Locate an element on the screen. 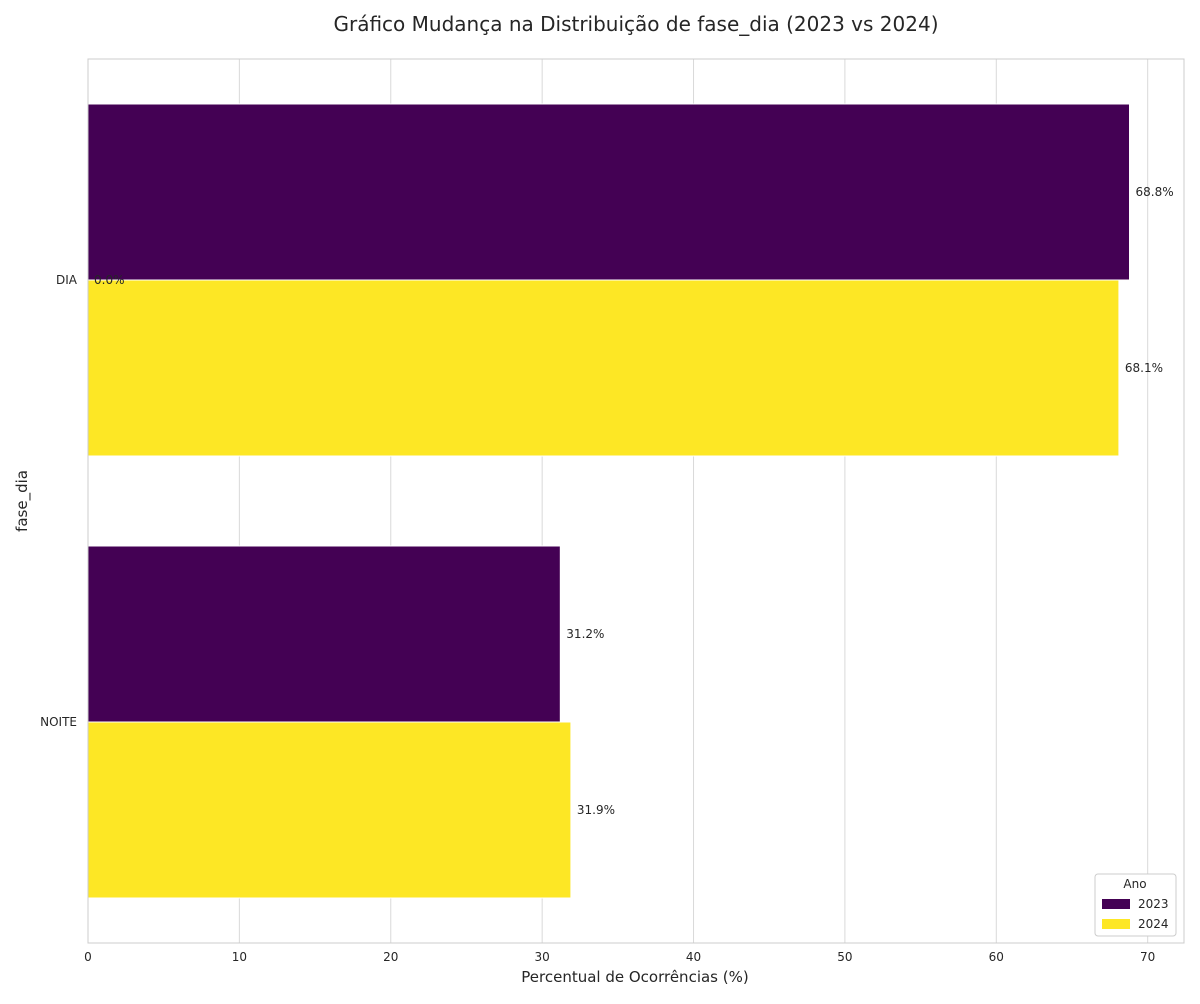  legend: Ano 2023 2024 is located at coordinates (1135, 905).